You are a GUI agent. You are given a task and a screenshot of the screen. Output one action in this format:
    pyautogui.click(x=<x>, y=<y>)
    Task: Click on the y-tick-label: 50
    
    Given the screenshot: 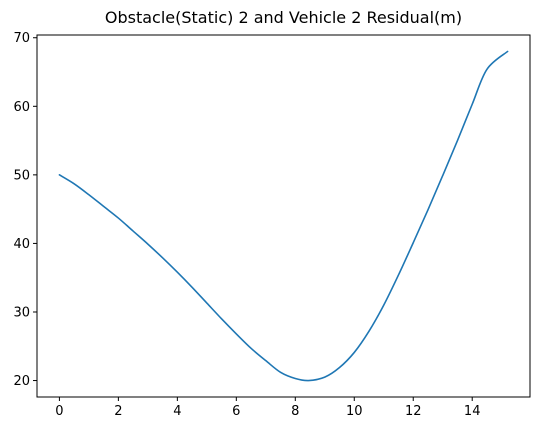 What is the action you would take?
    pyautogui.click(x=21, y=175)
    